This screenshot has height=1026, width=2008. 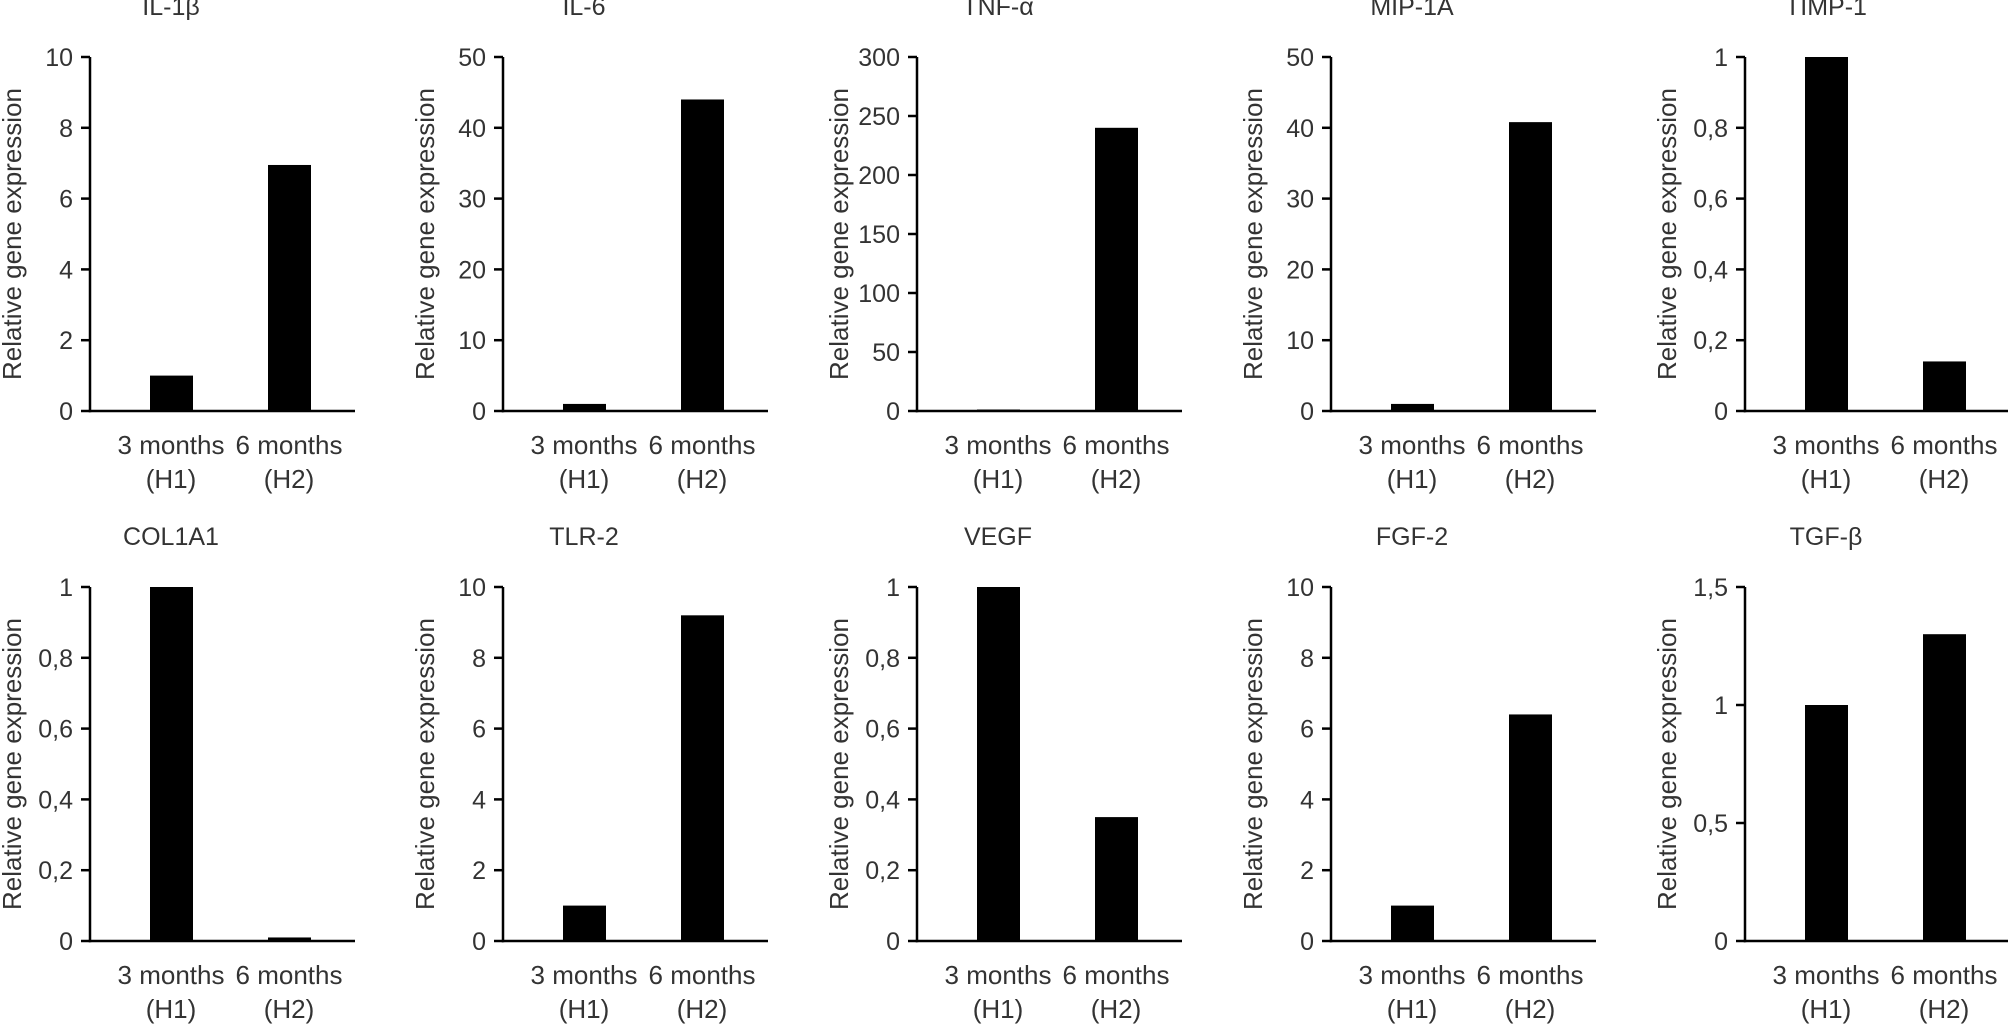 I want to click on chart-title: VEGF, so click(x=998, y=537).